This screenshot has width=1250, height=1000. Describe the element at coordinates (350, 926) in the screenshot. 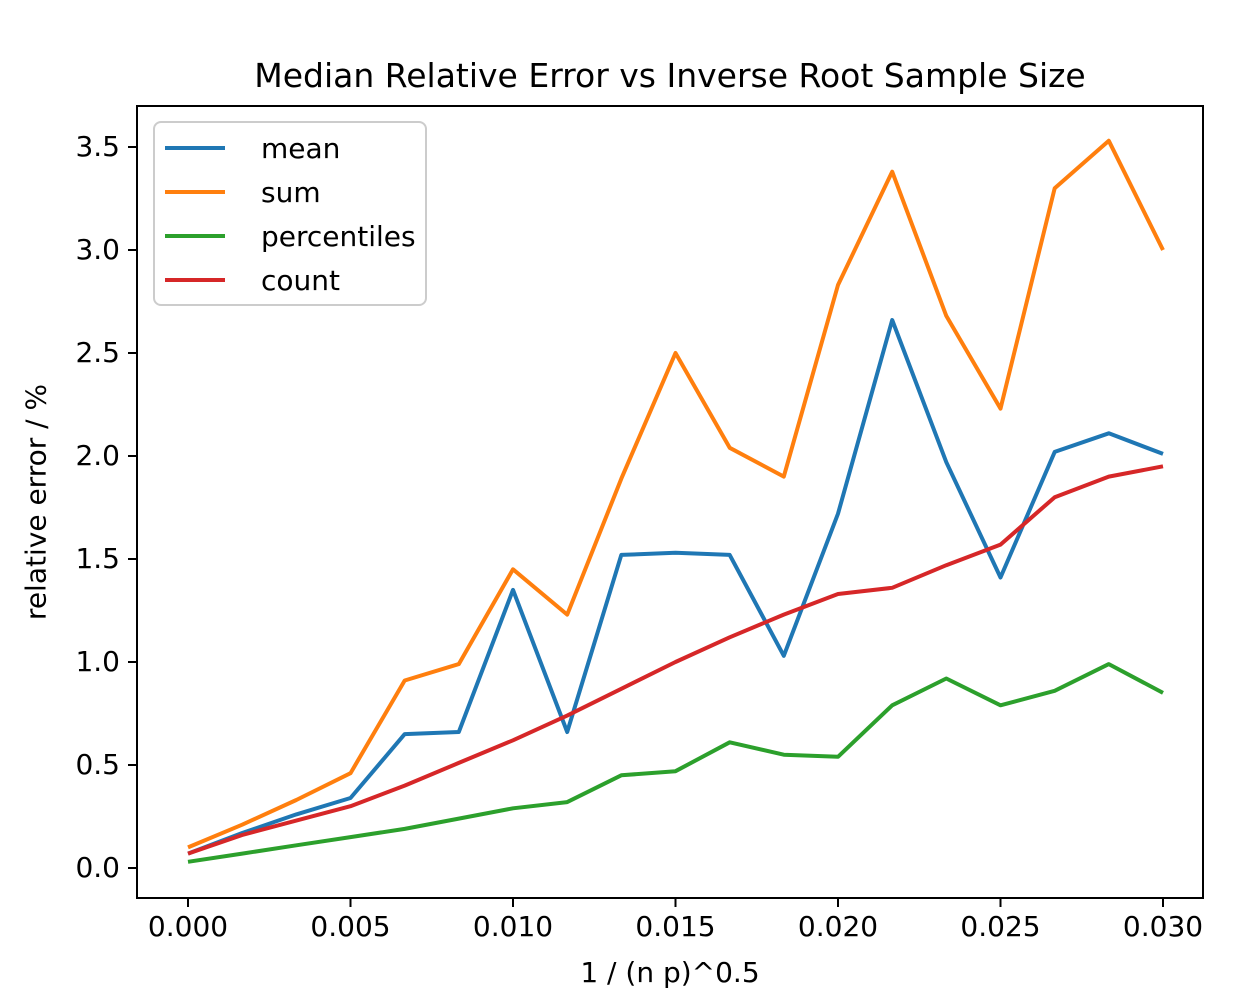

I see `x-tick-label: 0.005` at that location.